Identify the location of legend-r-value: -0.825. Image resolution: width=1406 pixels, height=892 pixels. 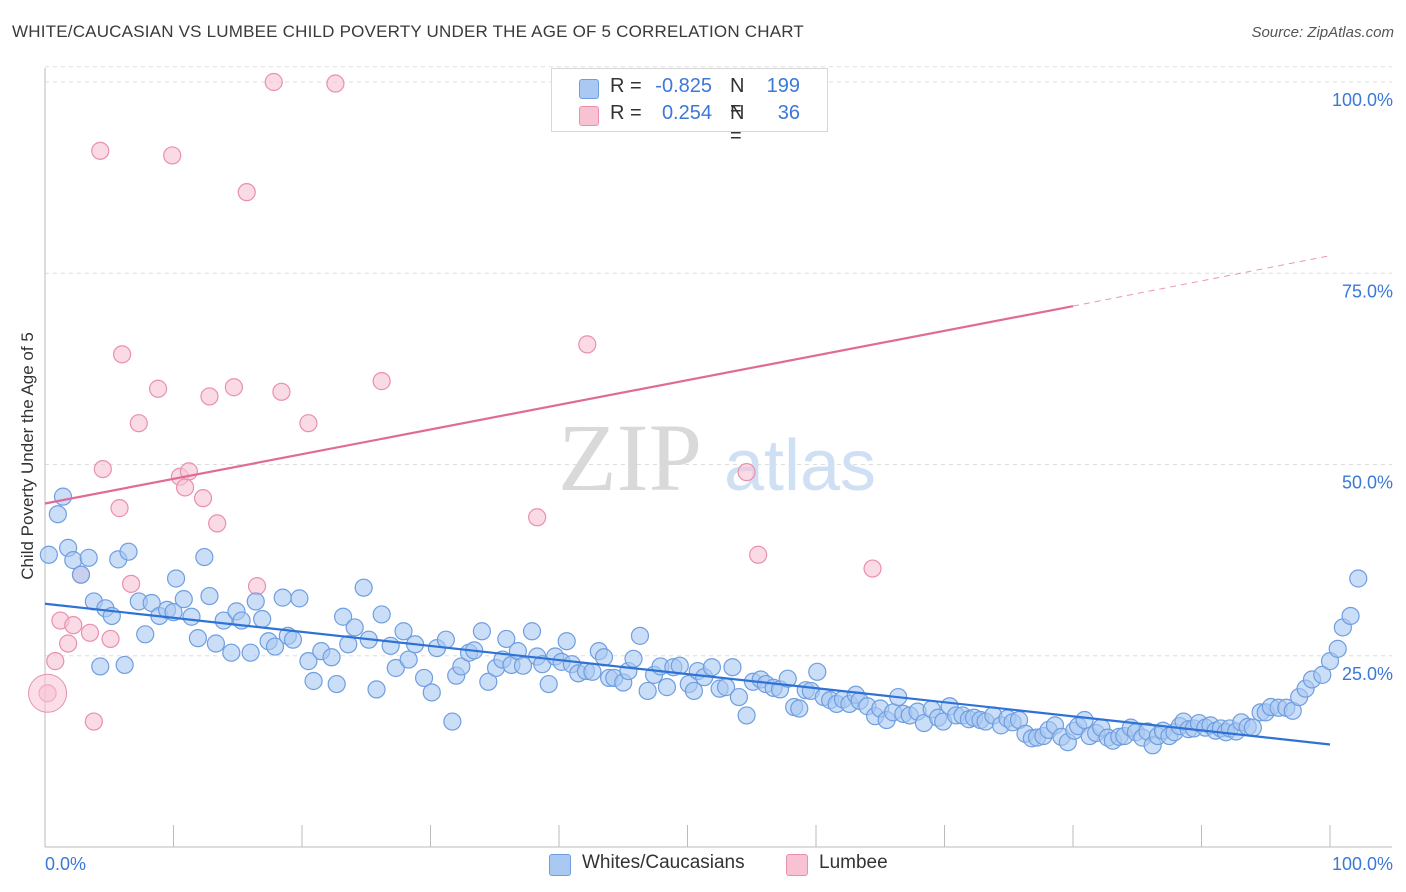
(683, 86).